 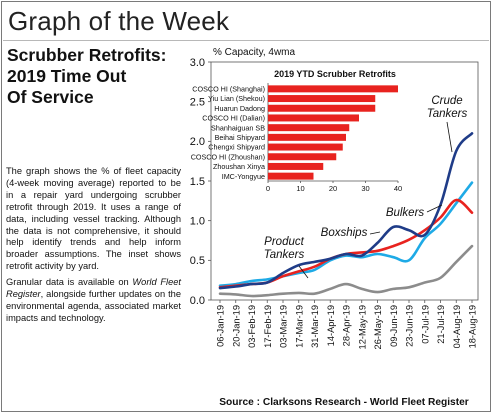 I want to click on inset-category-label: Beihai Shipyard, so click(x=240, y=137).